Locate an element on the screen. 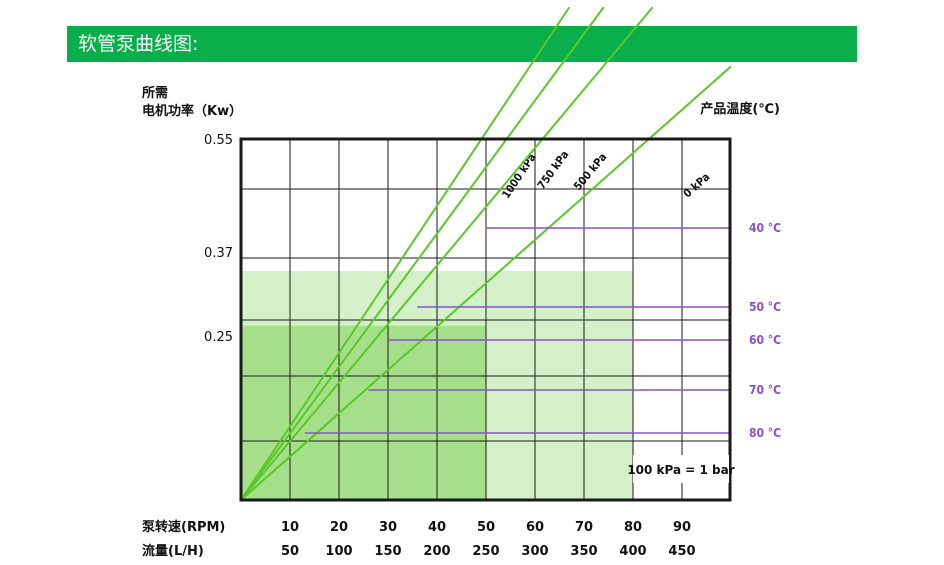 This screenshot has width=944, height=565. header-bar: 软管泵曲线图: is located at coordinates (462, 44).